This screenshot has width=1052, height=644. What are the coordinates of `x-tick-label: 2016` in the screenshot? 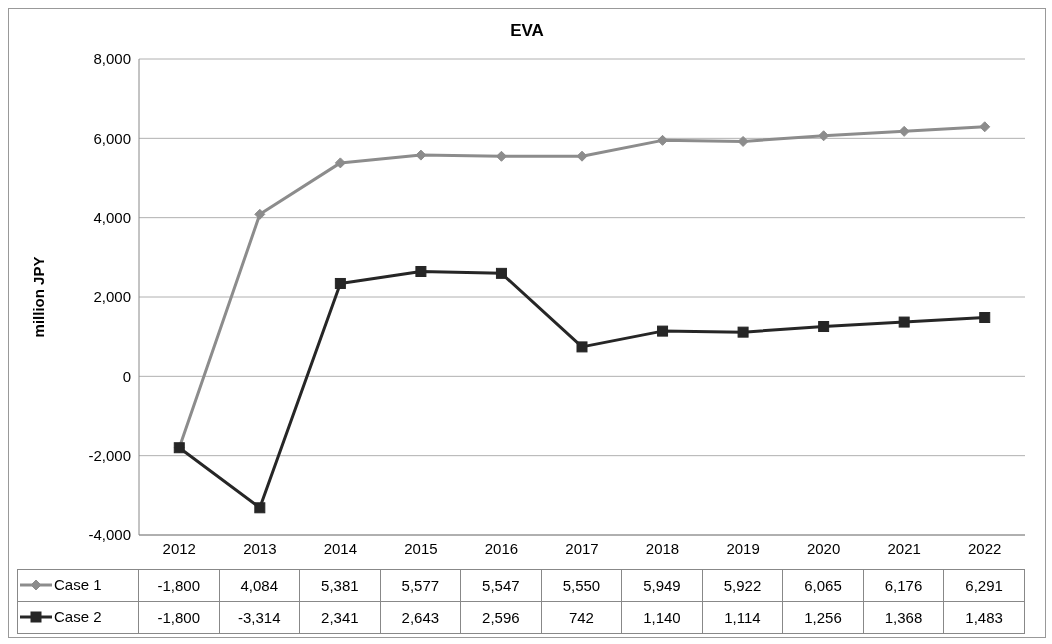 It's located at (501, 548).